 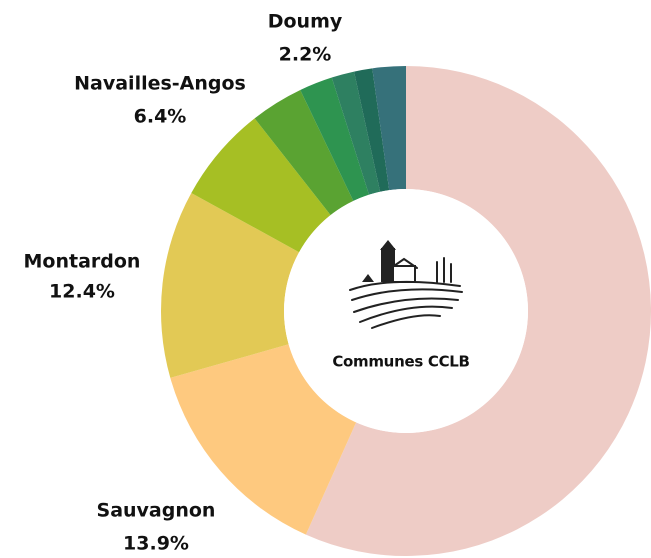 I want to click on slice-label: Doumy, so click(x=305, y=22).